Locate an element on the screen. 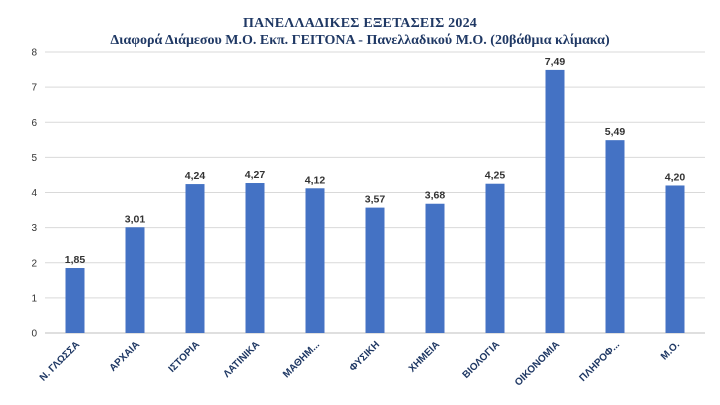 This screenshot has width=720, height=405. data-label: 3,57 is located at coordinates (375, 200).